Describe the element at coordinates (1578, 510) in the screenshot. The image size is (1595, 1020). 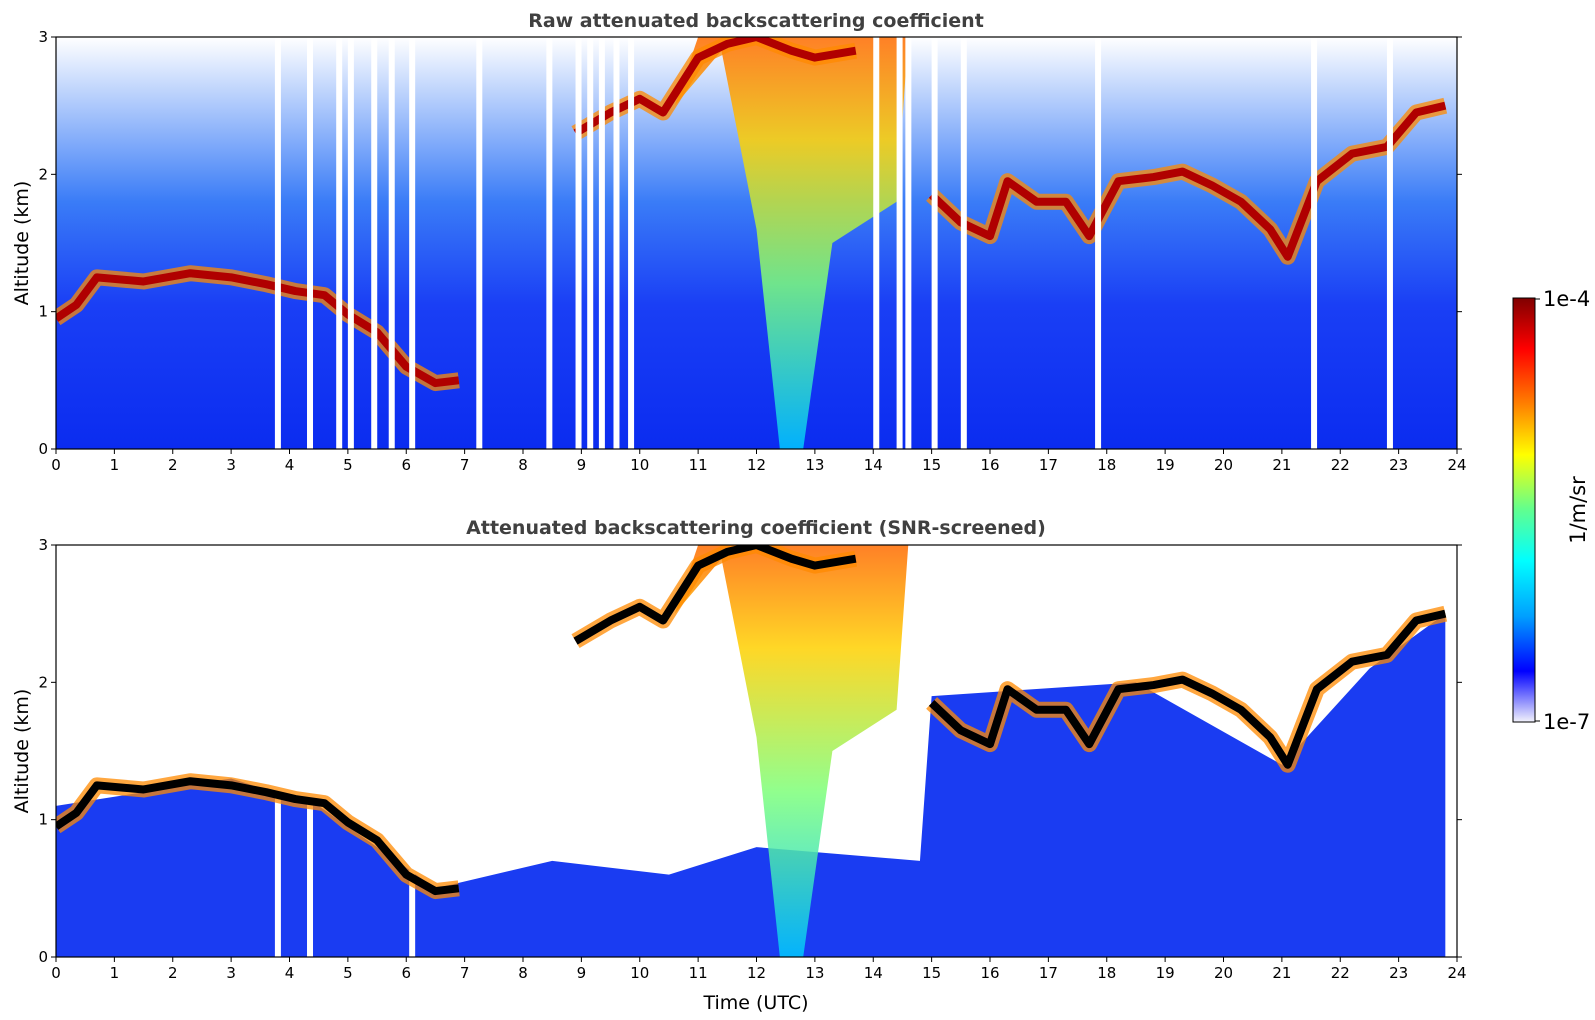
I see `colorbar-unit-label: 1/m/sr` at that location.